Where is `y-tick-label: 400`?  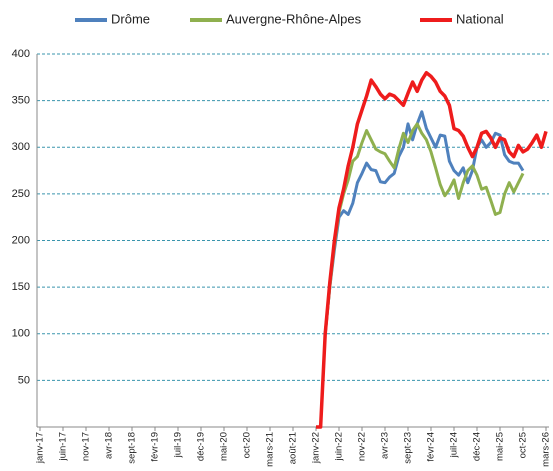
y-tick-label: 400 is located at coordinates (21, 54).